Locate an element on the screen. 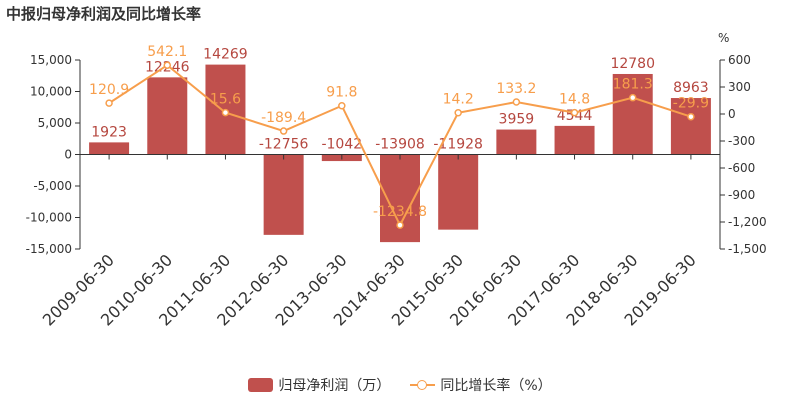 The image size is (800, 400). left-axis-tick-label: -15,000 is located at coordinates (49, 249).